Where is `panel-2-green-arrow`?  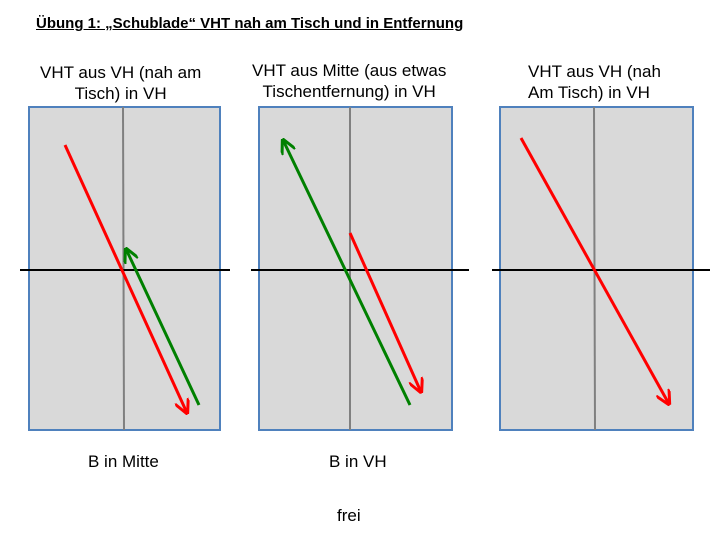
panel-2-green-arrow is located at coordinates (347, 273).